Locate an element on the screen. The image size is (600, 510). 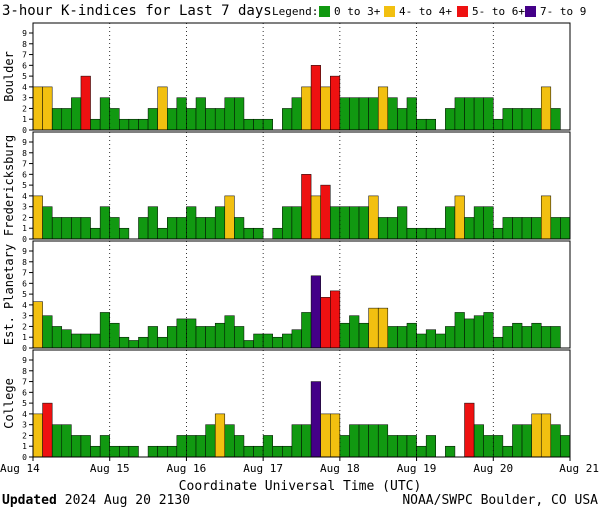
y-tick-label: 2 is located at coordinates (24, 108).